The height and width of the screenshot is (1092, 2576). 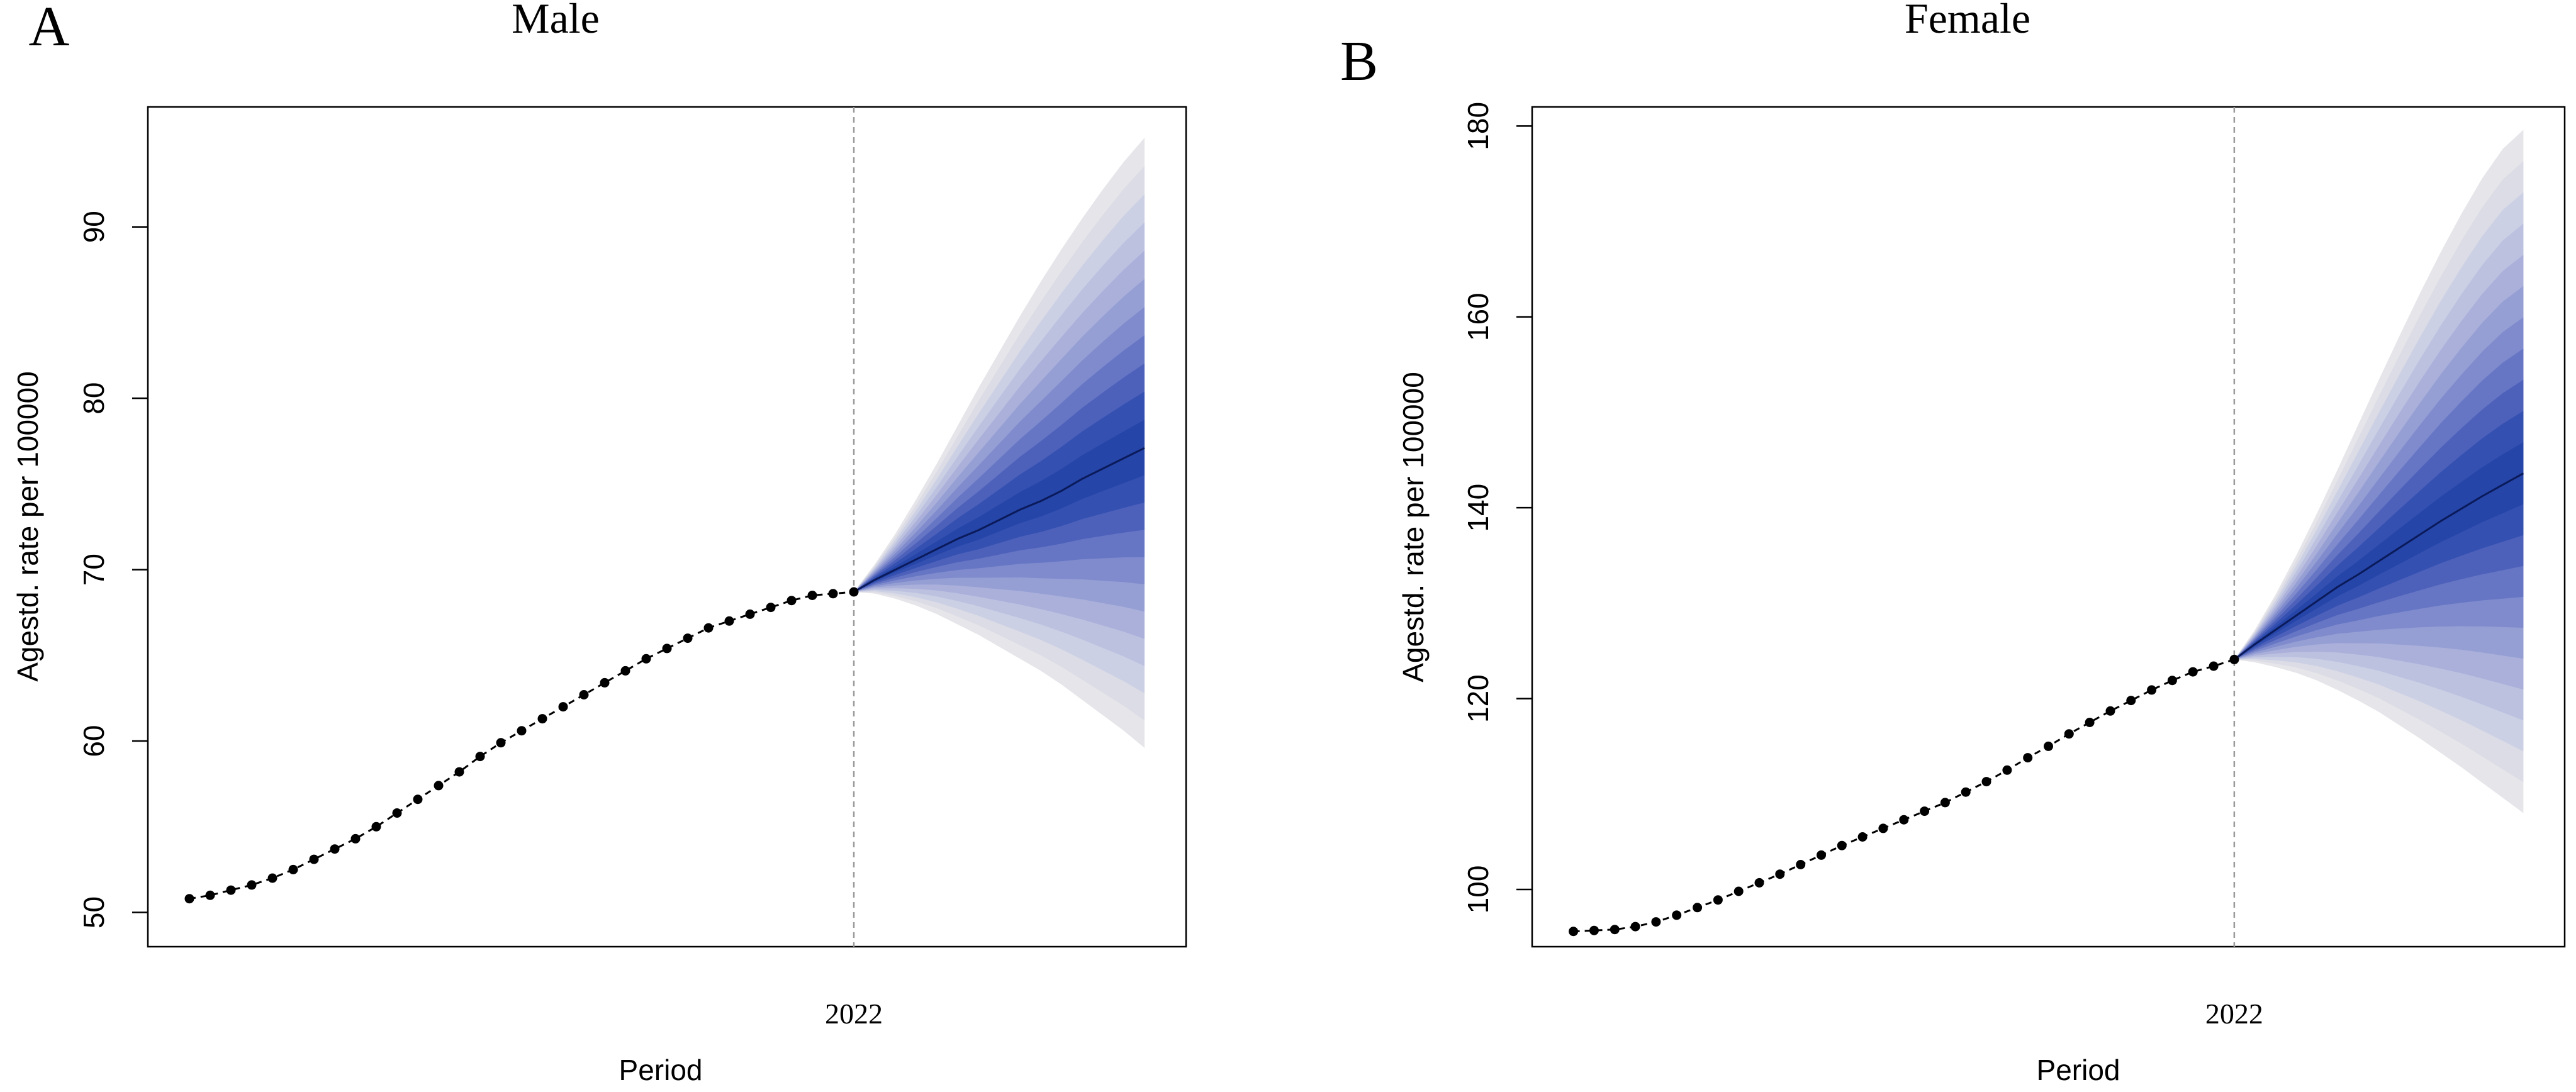 I want to click on y-axis-label-male: Agestd. rate per 100000, so click(x=27, y=526).